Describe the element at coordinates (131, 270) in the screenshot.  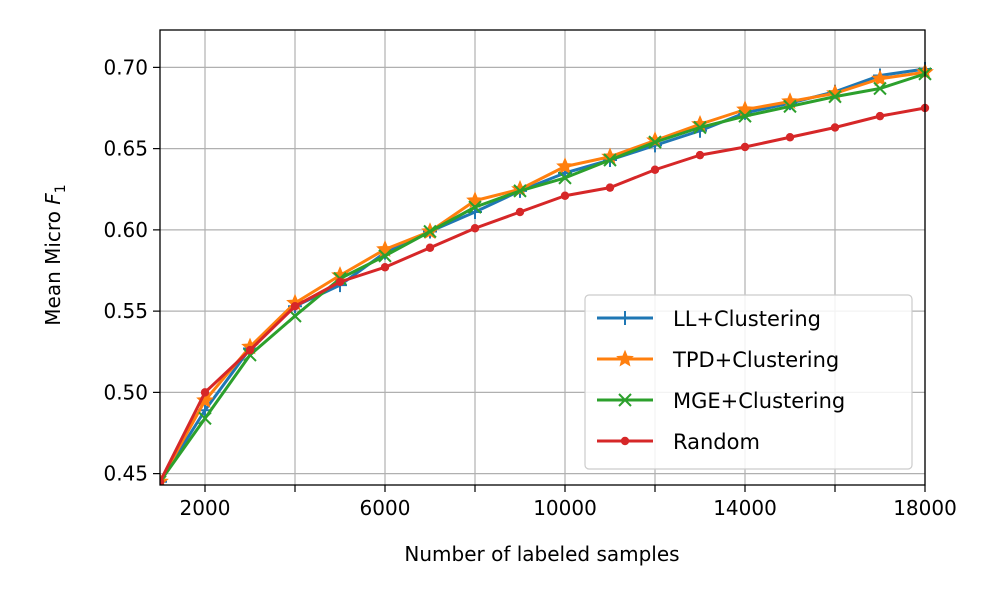
I see `y-axis-ticks: 0.45 0.50 0.55 0.60 0.65 0.70` at that location.